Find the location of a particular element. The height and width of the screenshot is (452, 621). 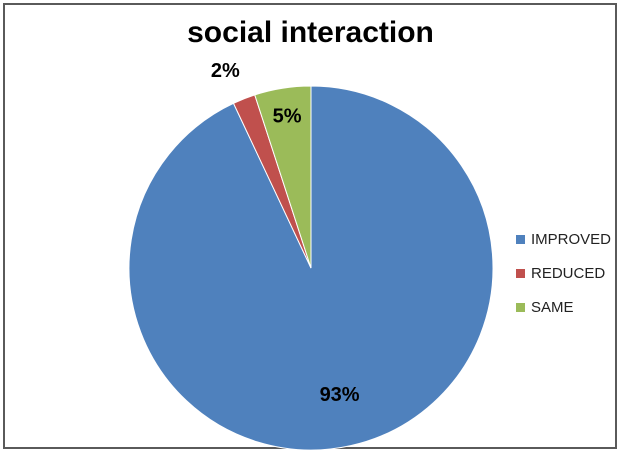

legend-swatch-improved is located at coordinates (520, 239).